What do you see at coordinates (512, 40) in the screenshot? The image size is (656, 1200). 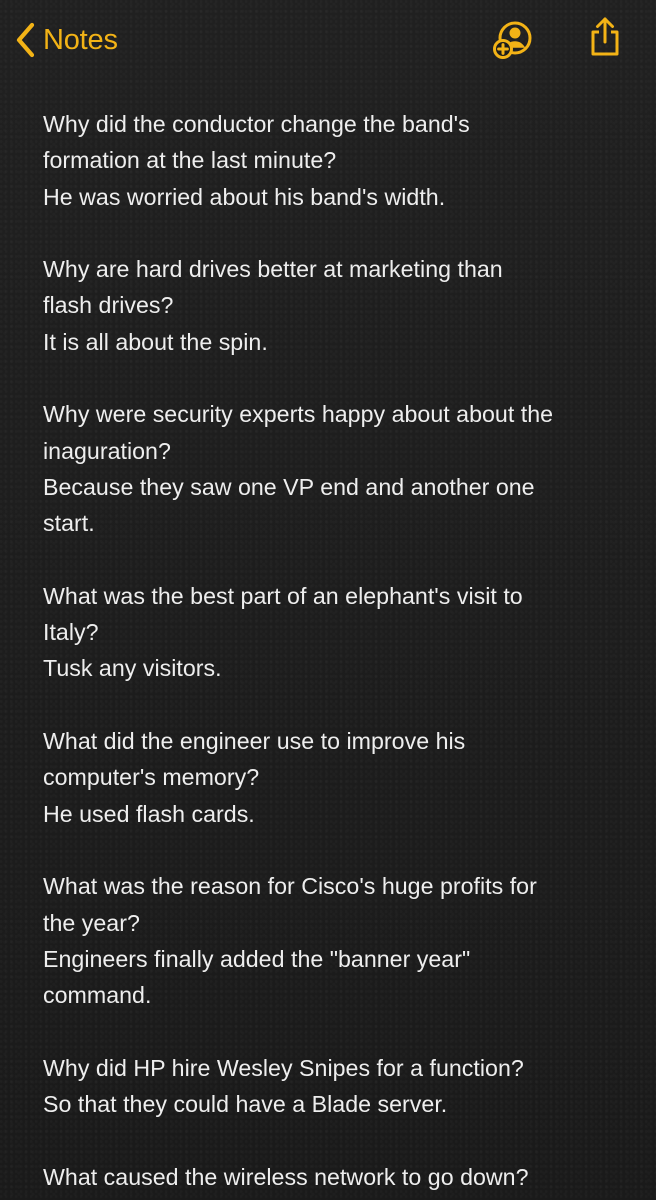 I see `add-person-icon` at bounding box center [512, 40].